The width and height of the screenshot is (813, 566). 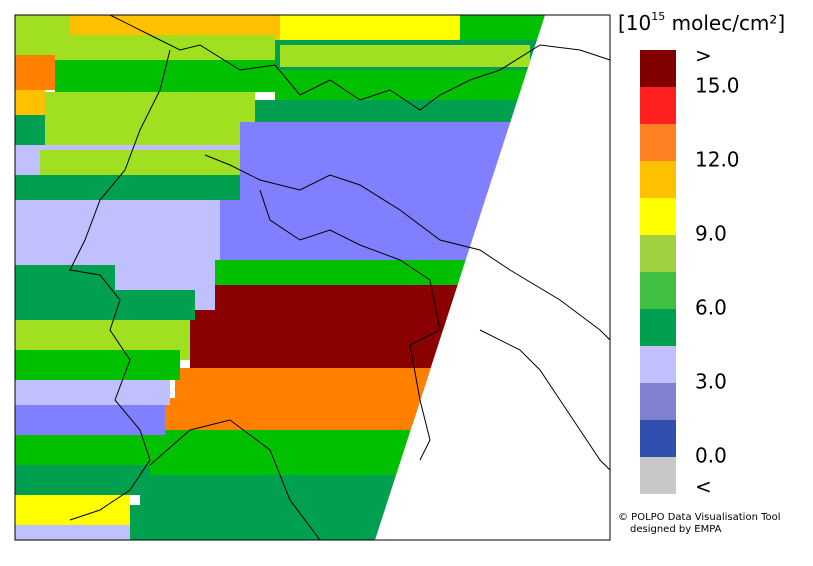 What do you see at coordinates (717, 271) in the screenshot?
I see `colorbar-labels: >15.0 12.0 9.0 6.0 3.0 0.0 <` at bounding box center [717, 271].